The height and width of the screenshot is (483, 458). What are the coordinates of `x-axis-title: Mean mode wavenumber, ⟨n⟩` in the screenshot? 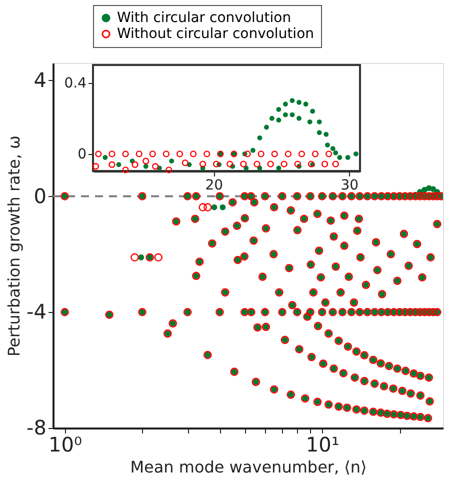 It's located at (248, 467).